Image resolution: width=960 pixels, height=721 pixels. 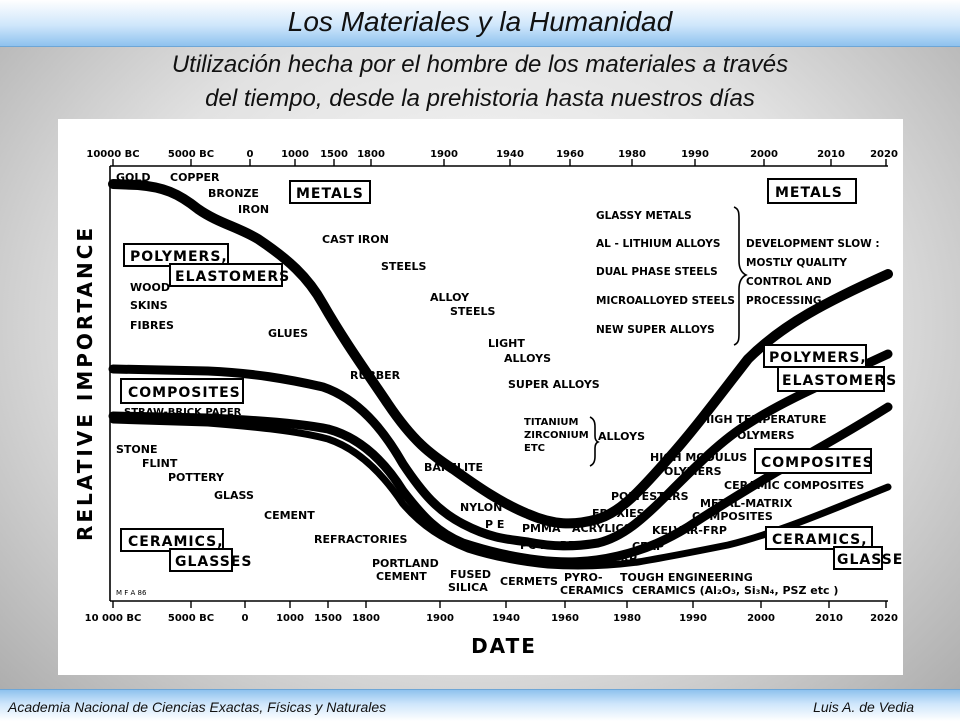 What do you see at coordinates (527, 358) in the screenshot?
I see `label-light-alloys: ALLOYS` at bounding box center [527, 358].